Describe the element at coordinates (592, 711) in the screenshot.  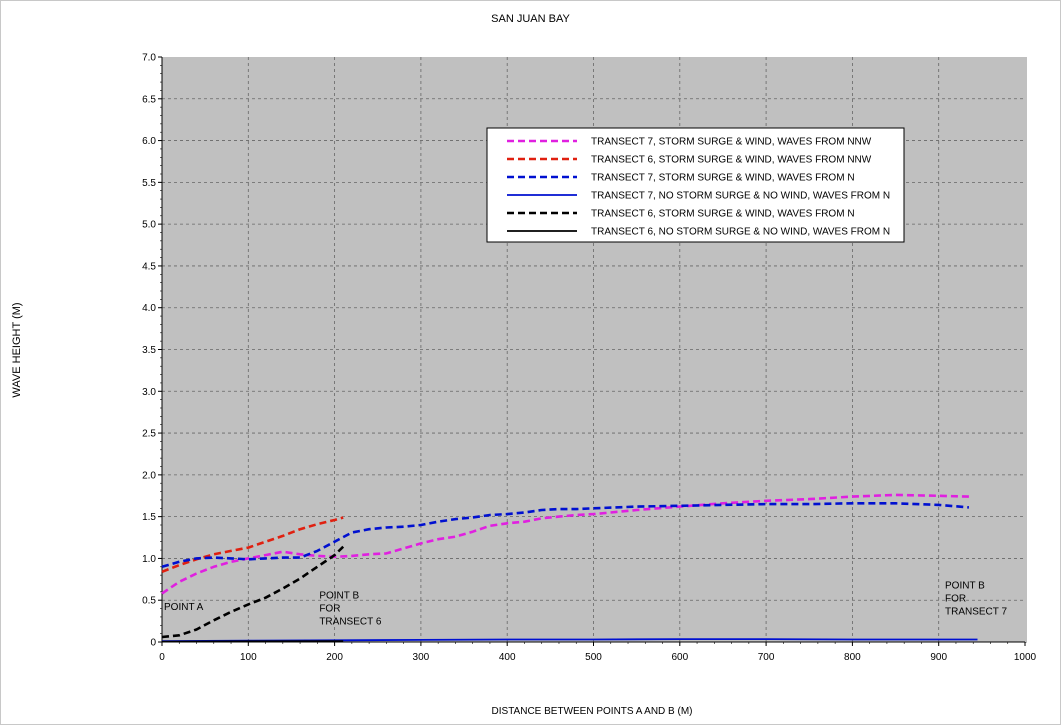
I see `x-axis-label: DISTANCE BETWEEN POINTS A AND B (M)` at that location.